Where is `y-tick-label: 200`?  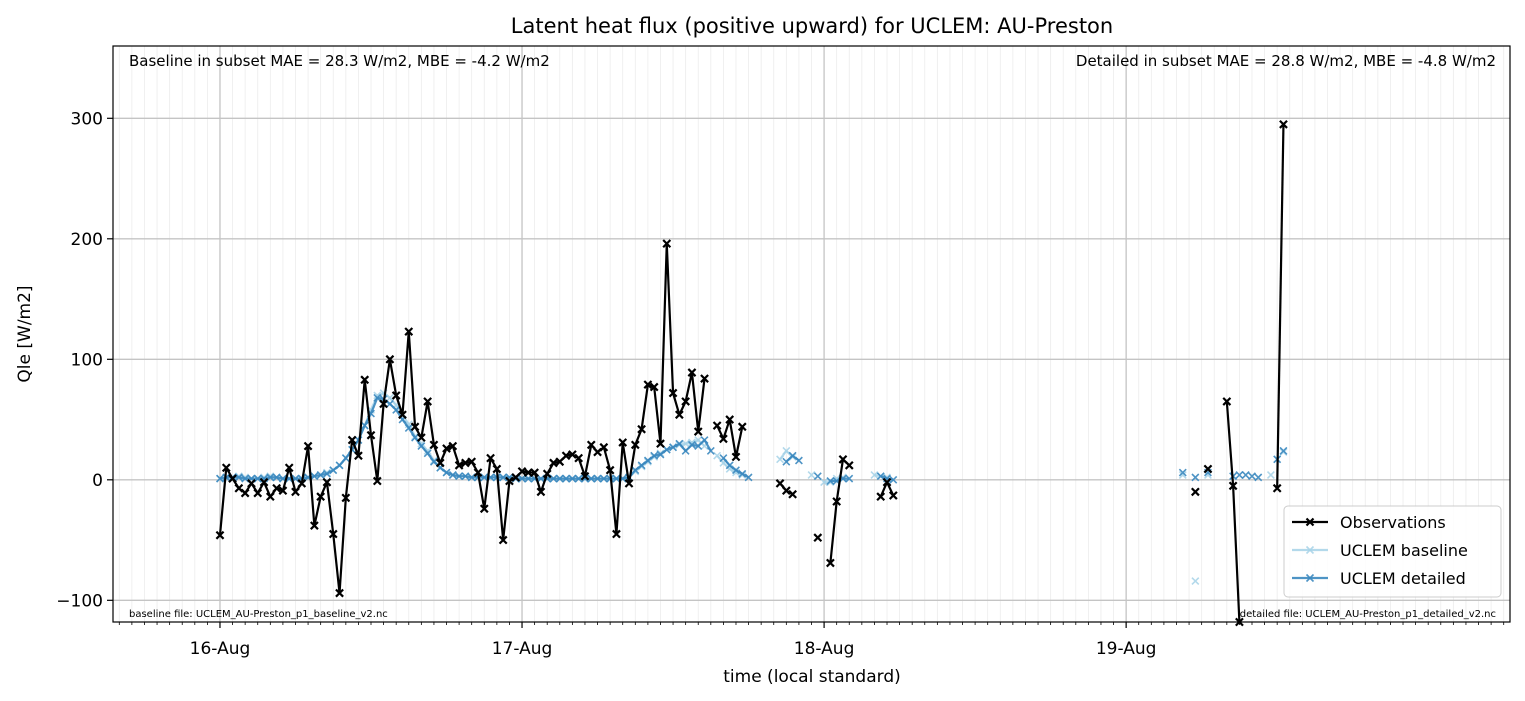 y-tick-label: 200 is located at coordinates (87, 240).